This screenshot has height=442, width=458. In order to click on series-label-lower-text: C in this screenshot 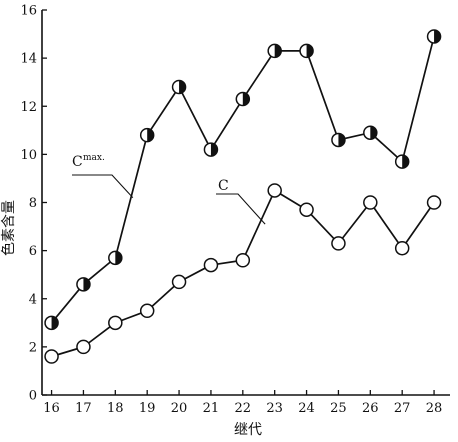, I will do `click(223, 186)`.